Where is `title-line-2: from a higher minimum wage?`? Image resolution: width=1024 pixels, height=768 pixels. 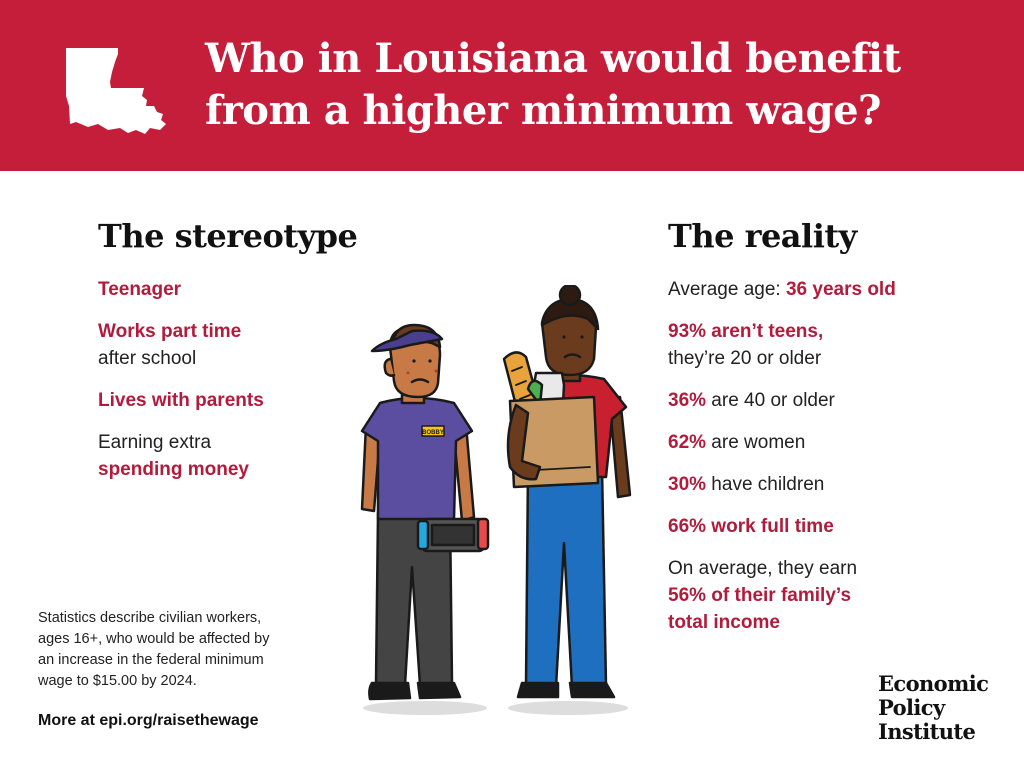
title-line-2: from a higher minimum wage? is located at coordinates (543, 110).